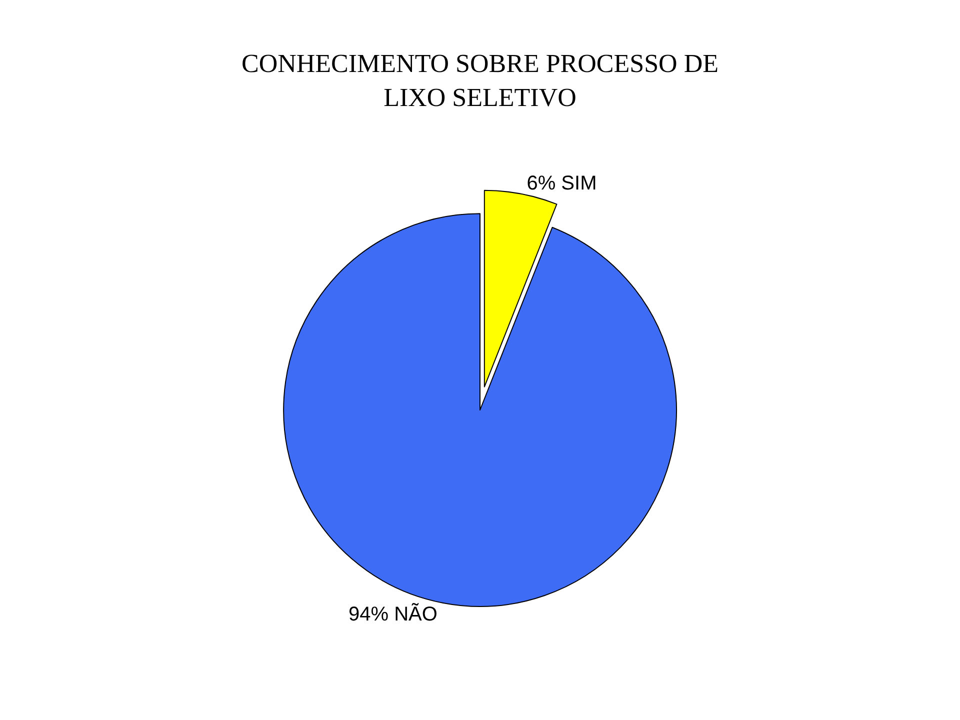  What do you see at coordinates (480, 80) in the screenshot?
I see `chart-title: CONHECIMENTO SOBRE PROCESSO DE LIXO SELETIVO` at bounding box center [480, 80].